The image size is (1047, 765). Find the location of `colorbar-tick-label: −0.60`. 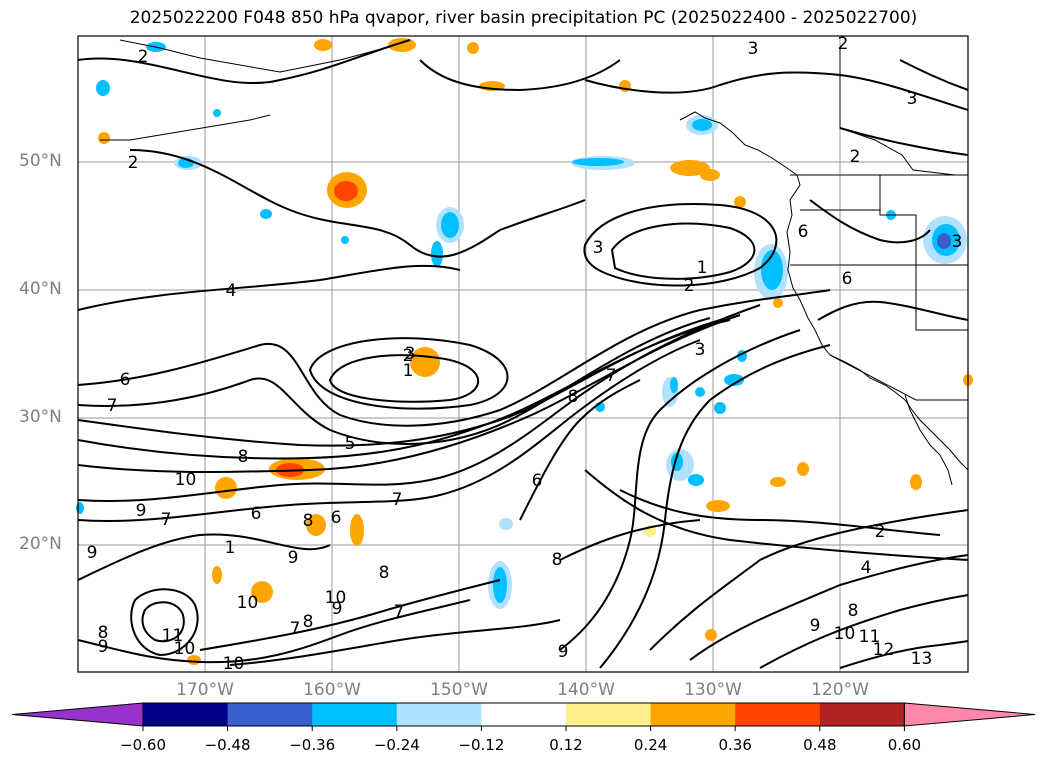

colorbar-tick-label: −0.60 is located at coordinates (143, 745).